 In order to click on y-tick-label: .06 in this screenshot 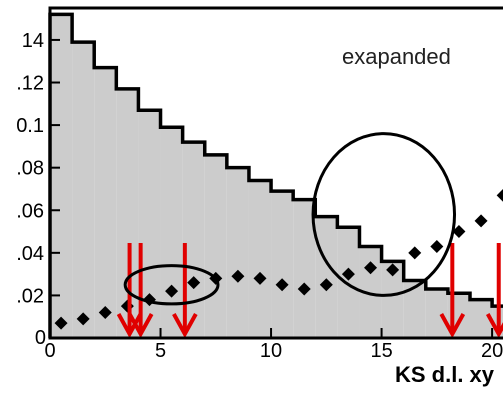, I will do `click(30, 211)`.